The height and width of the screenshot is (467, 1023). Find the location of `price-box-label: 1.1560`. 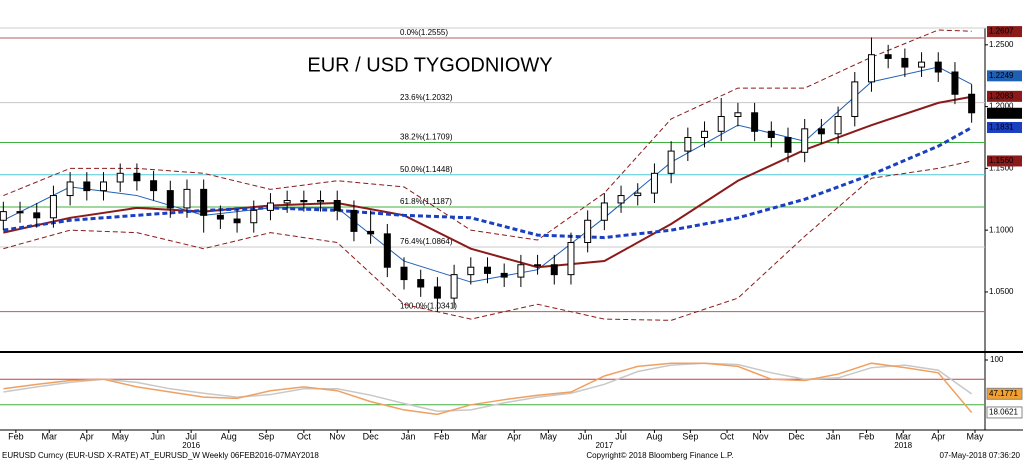

price-box-label: 1.1560 is located at coordinates (1001, 160).